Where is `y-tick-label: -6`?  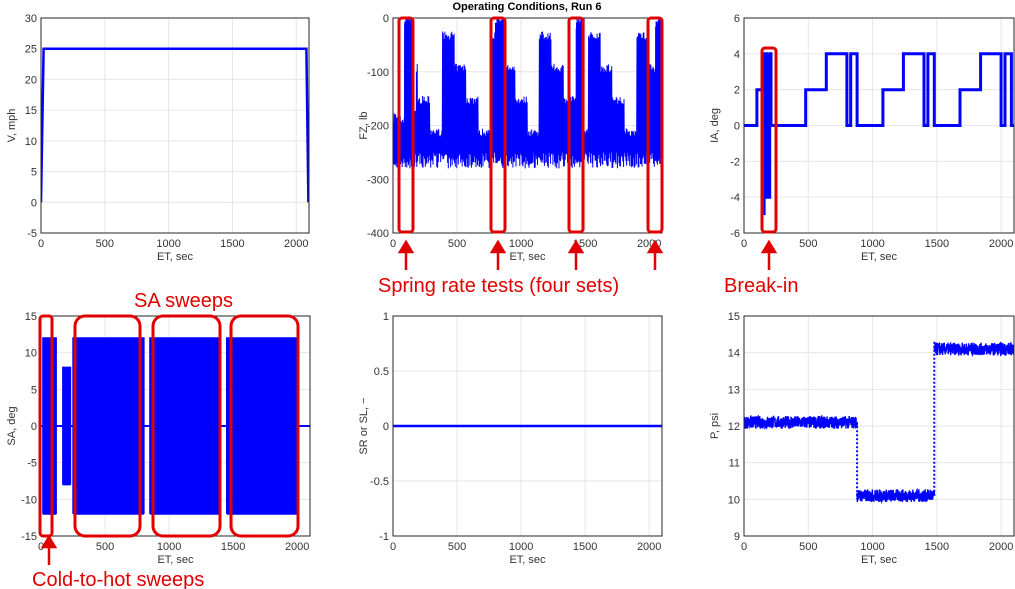
y-tick-label: -6 is located at coordinates (735, 234).